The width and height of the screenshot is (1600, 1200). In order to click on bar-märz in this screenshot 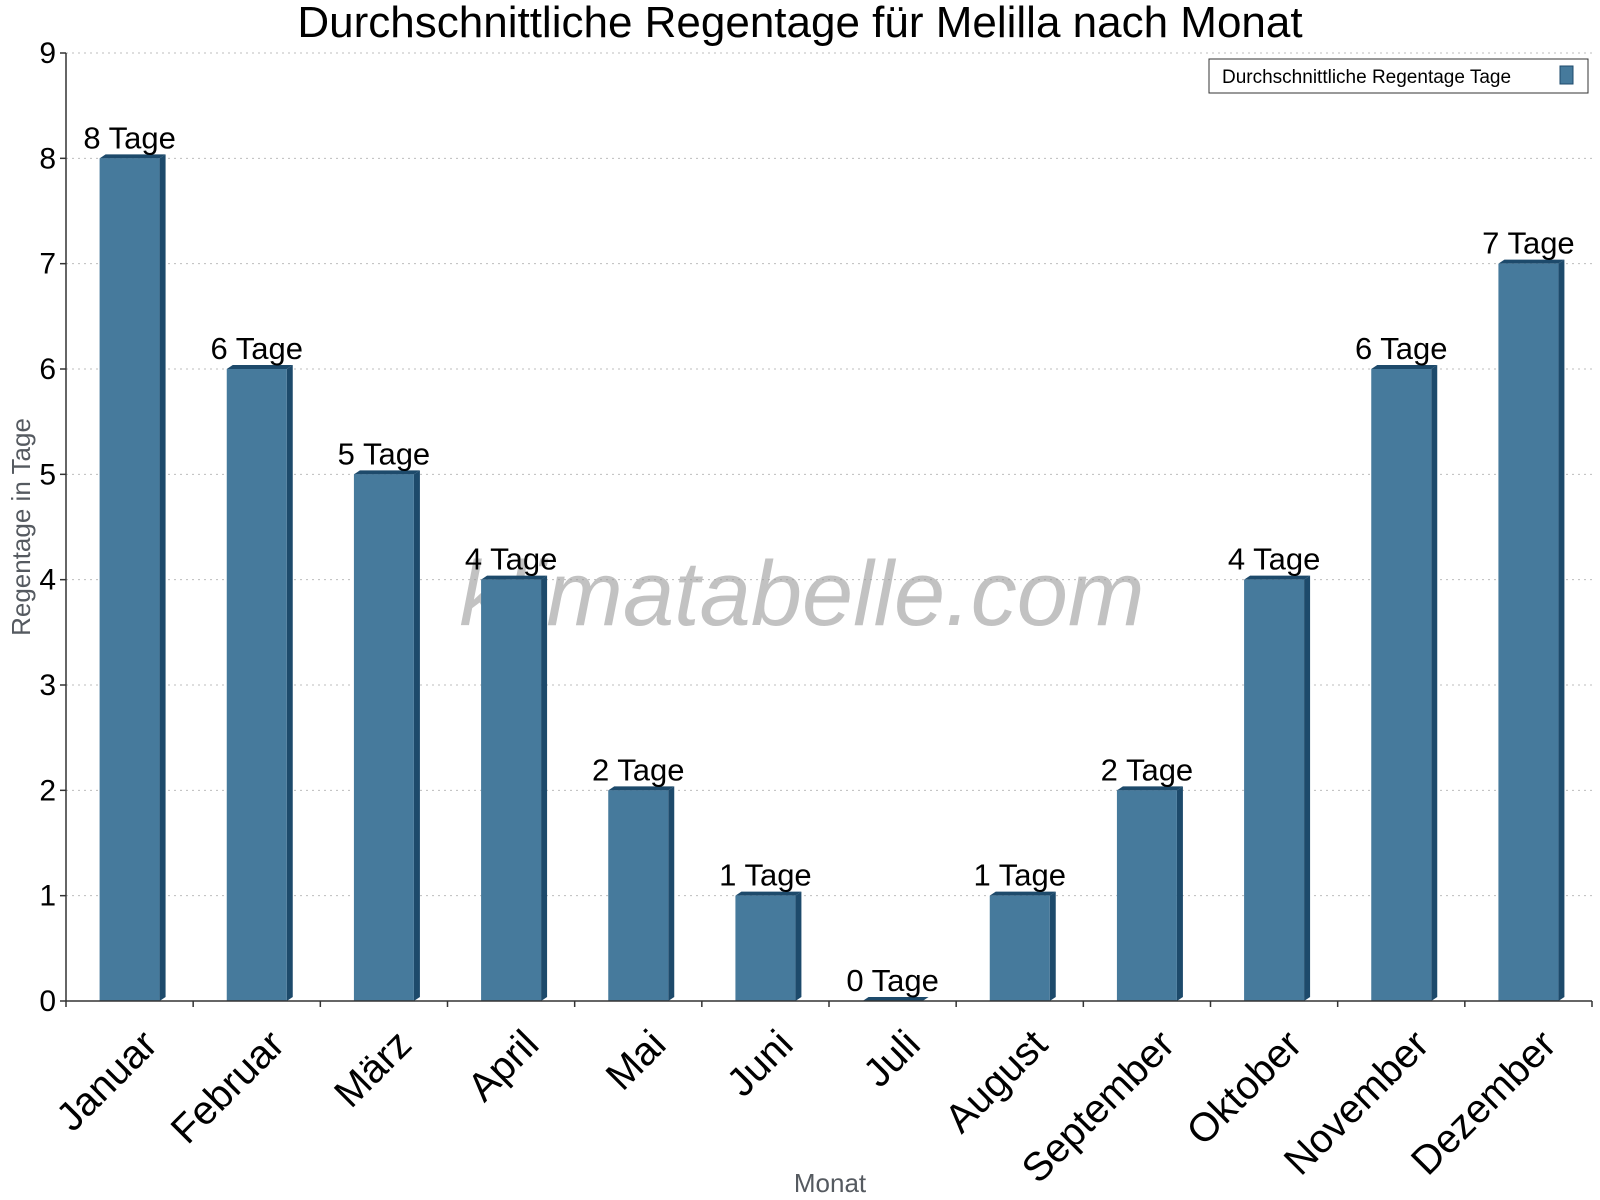, I will do `click(386, 735)`.